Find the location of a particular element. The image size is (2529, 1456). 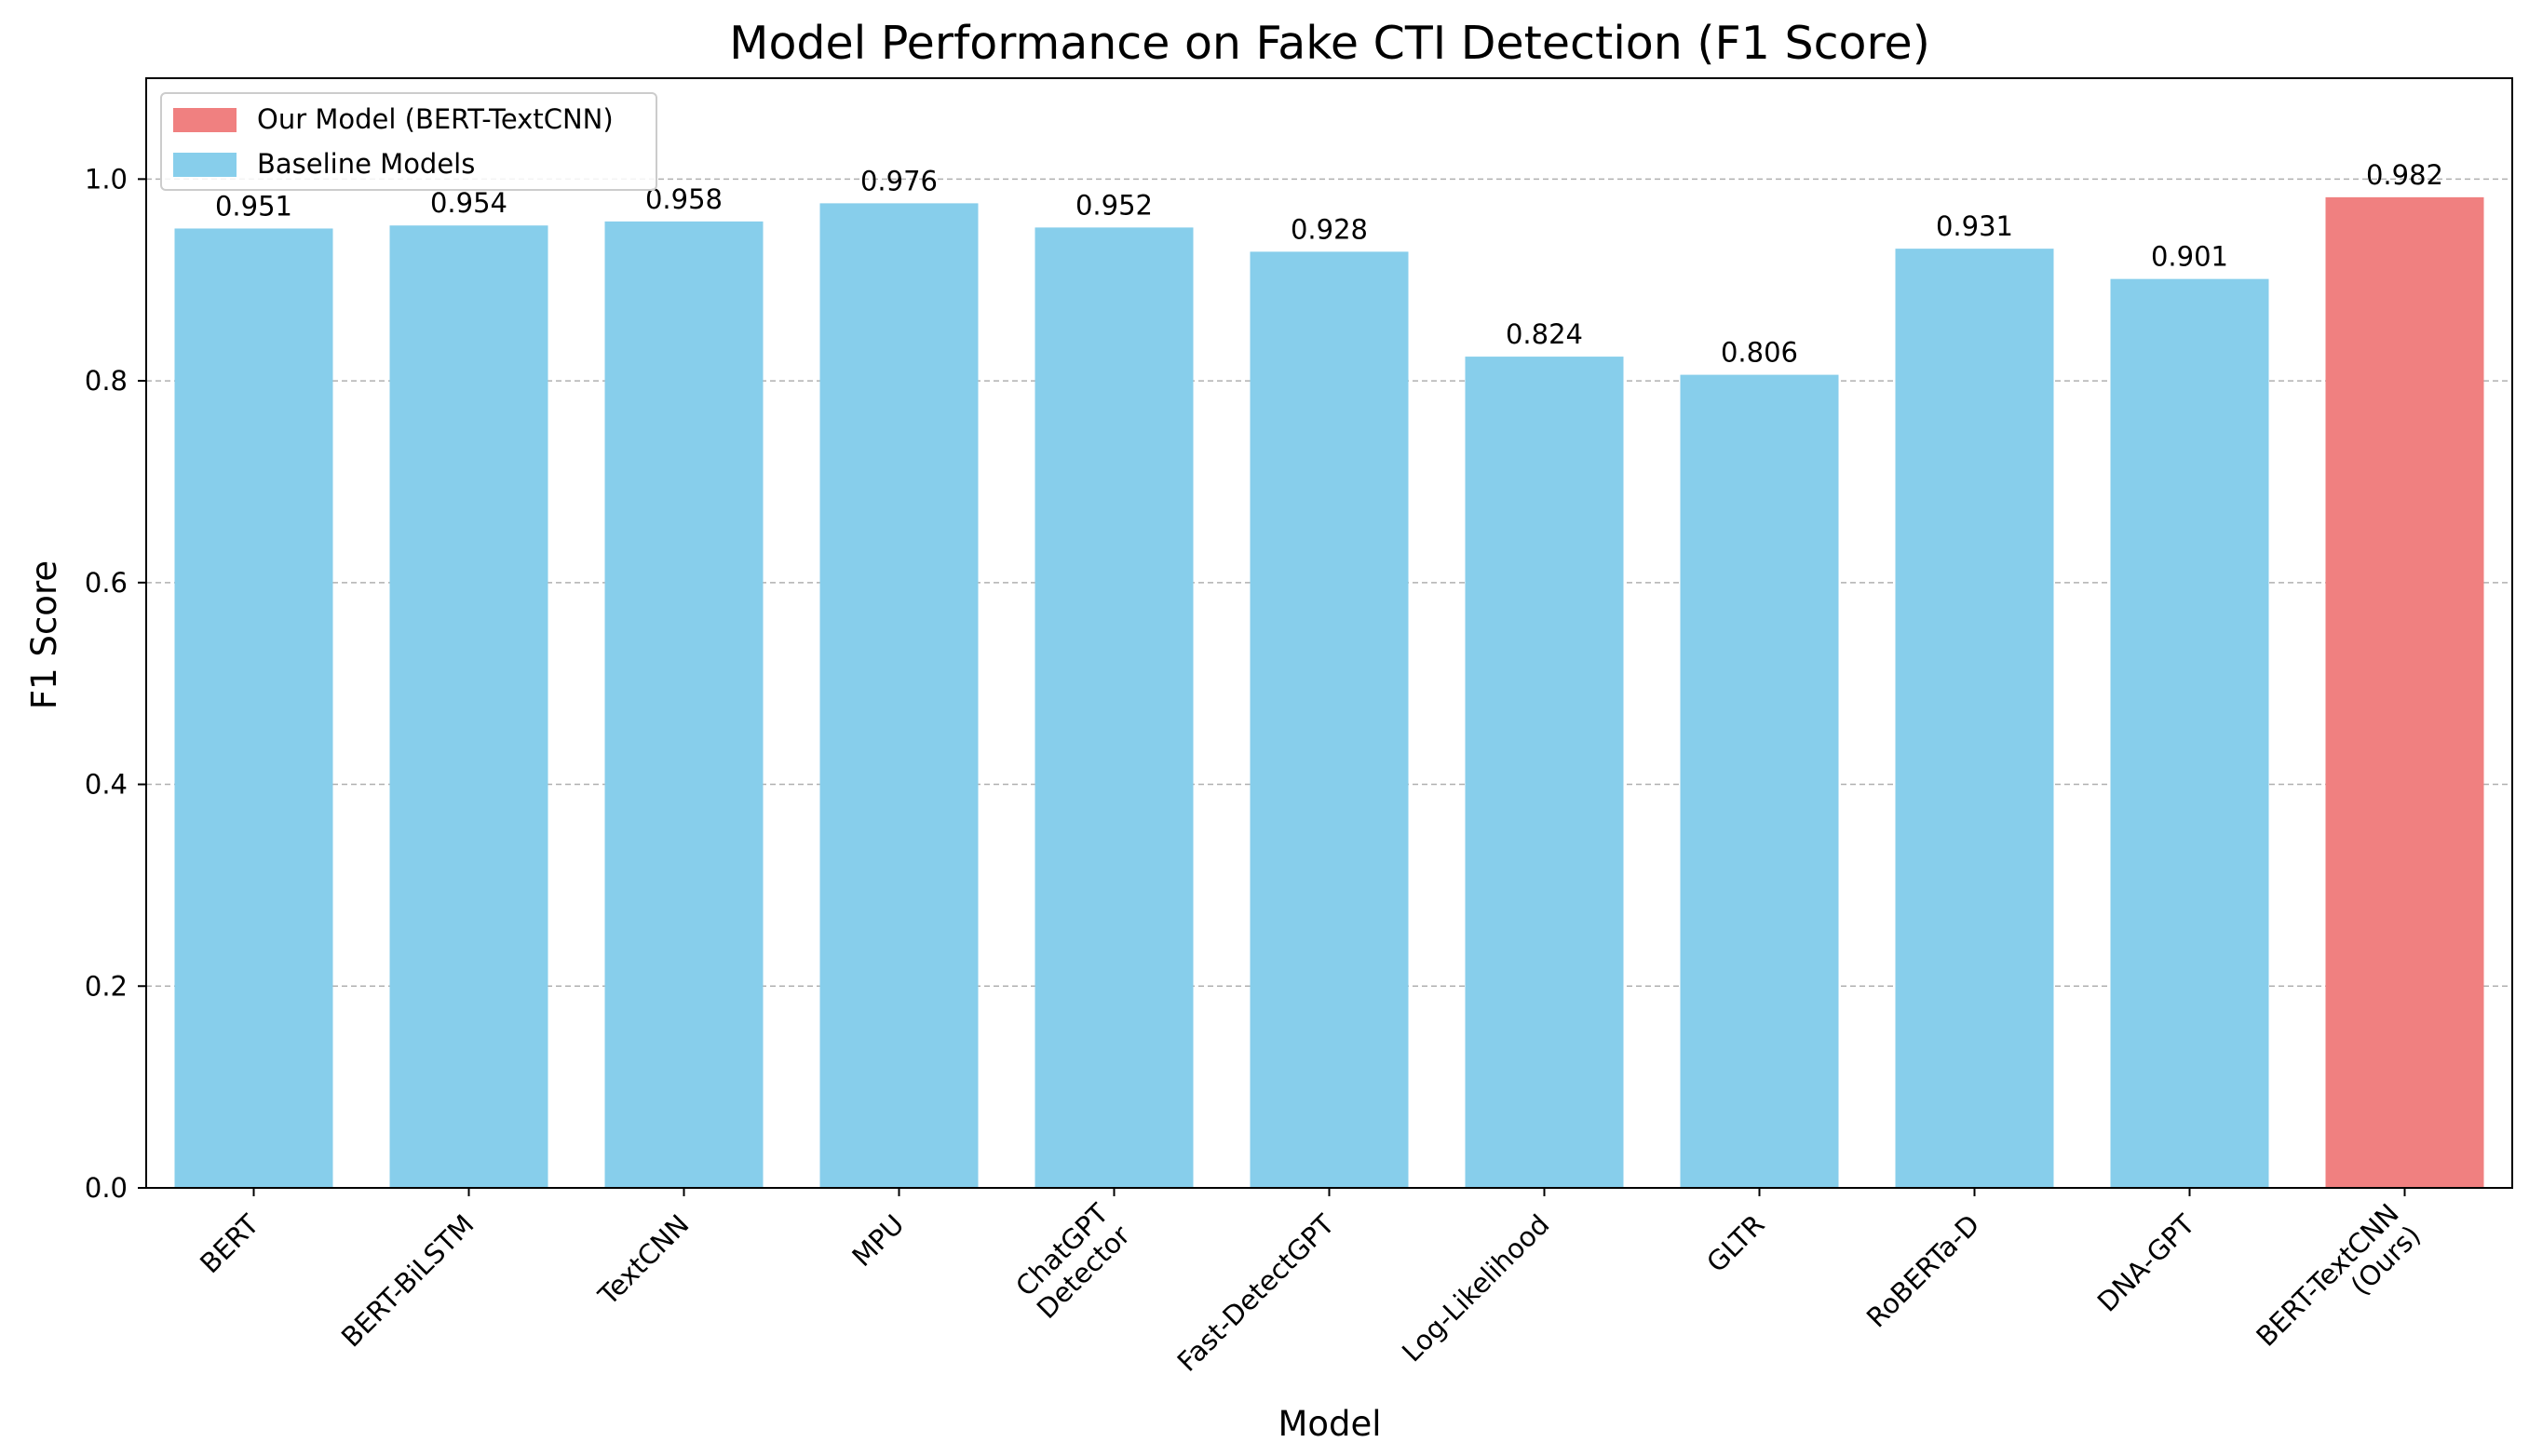

x-tick-label: ChatGPTDetector is located at coordinates (1072, 1261).